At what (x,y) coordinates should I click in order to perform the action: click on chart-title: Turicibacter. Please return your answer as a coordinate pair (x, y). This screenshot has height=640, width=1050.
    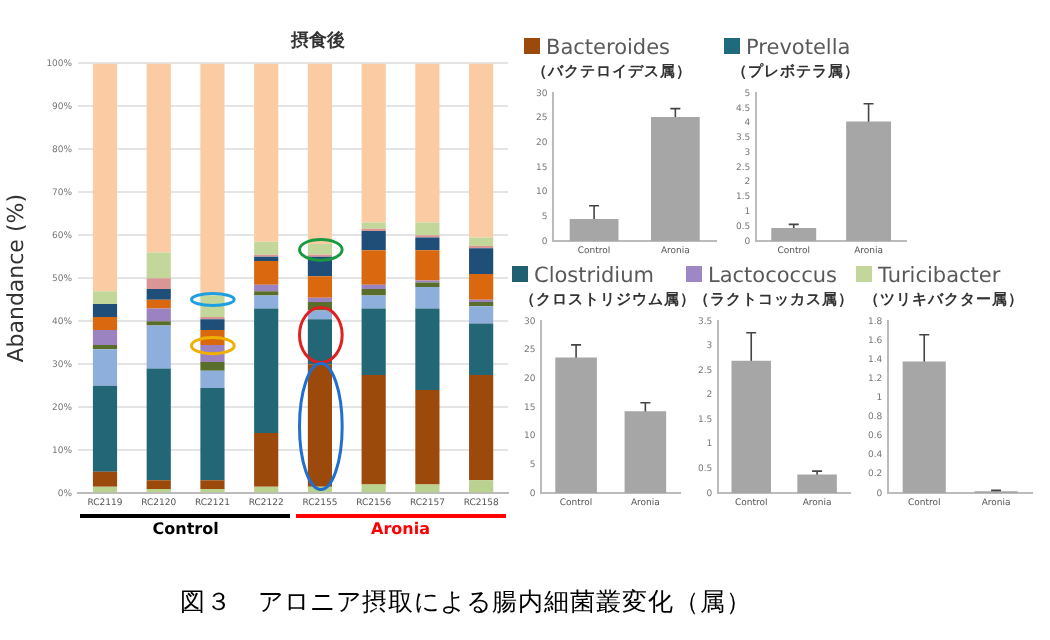
    Looking at the image, I should click on (939, 277).